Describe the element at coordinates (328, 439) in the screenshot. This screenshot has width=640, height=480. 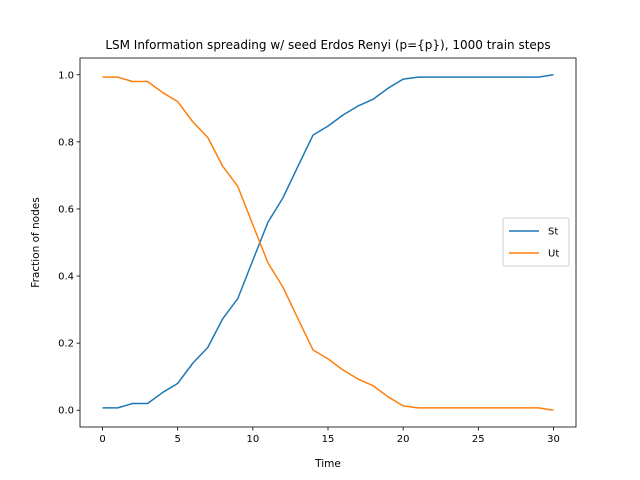
I see `x-tick-label: 15` at that location.